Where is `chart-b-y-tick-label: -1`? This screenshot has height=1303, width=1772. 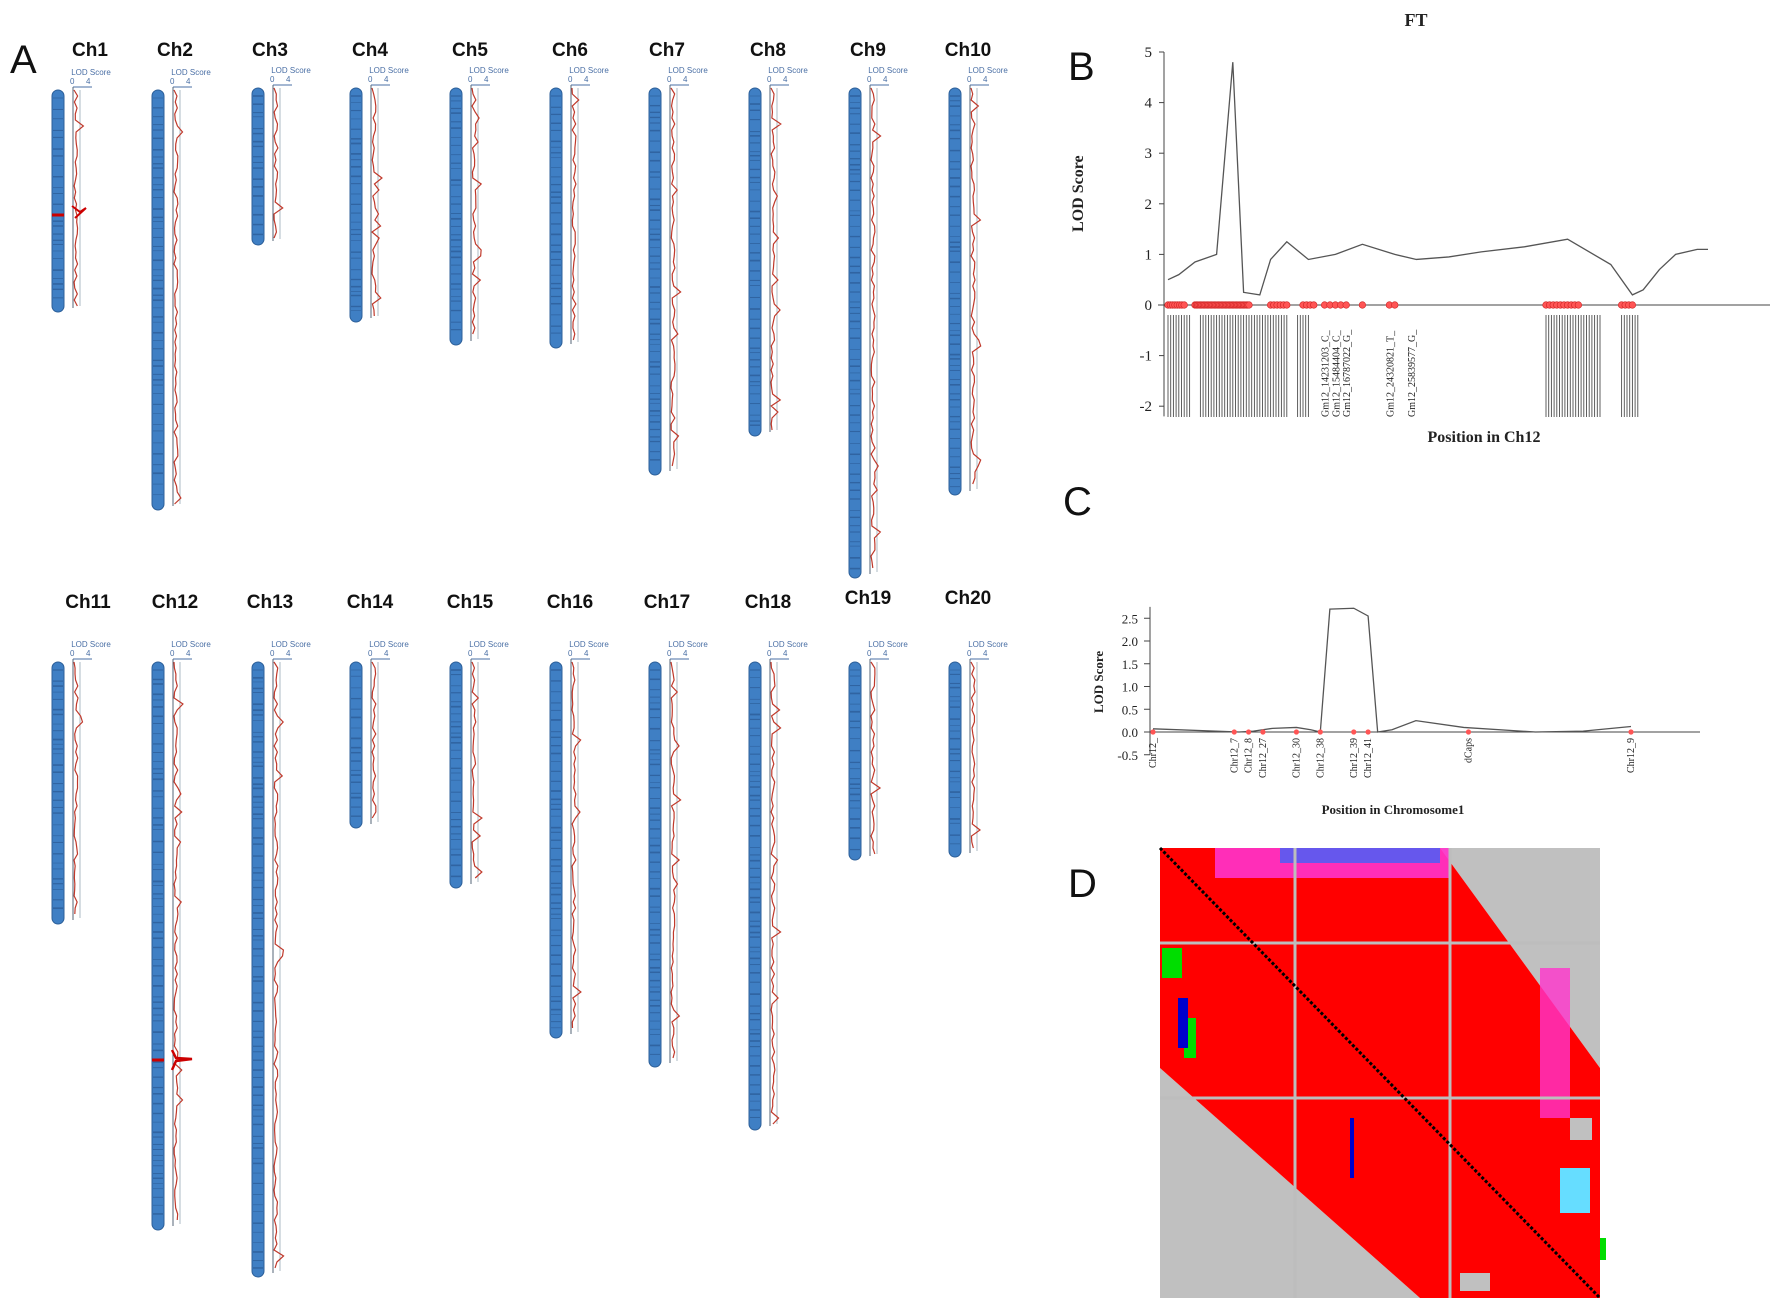 chart-b-y-tick-label: -1 is located at coordinates (1146, 357).